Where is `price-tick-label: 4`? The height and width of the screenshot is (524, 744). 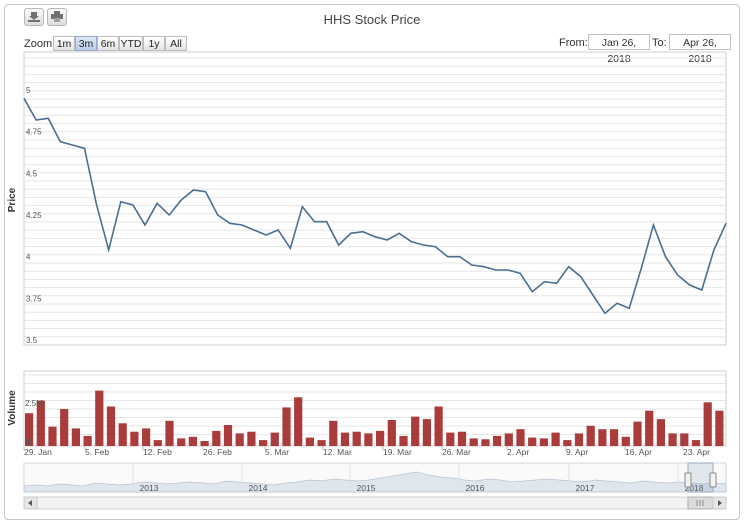
price-tick-label: 4 is located at coordinates (28, 257).